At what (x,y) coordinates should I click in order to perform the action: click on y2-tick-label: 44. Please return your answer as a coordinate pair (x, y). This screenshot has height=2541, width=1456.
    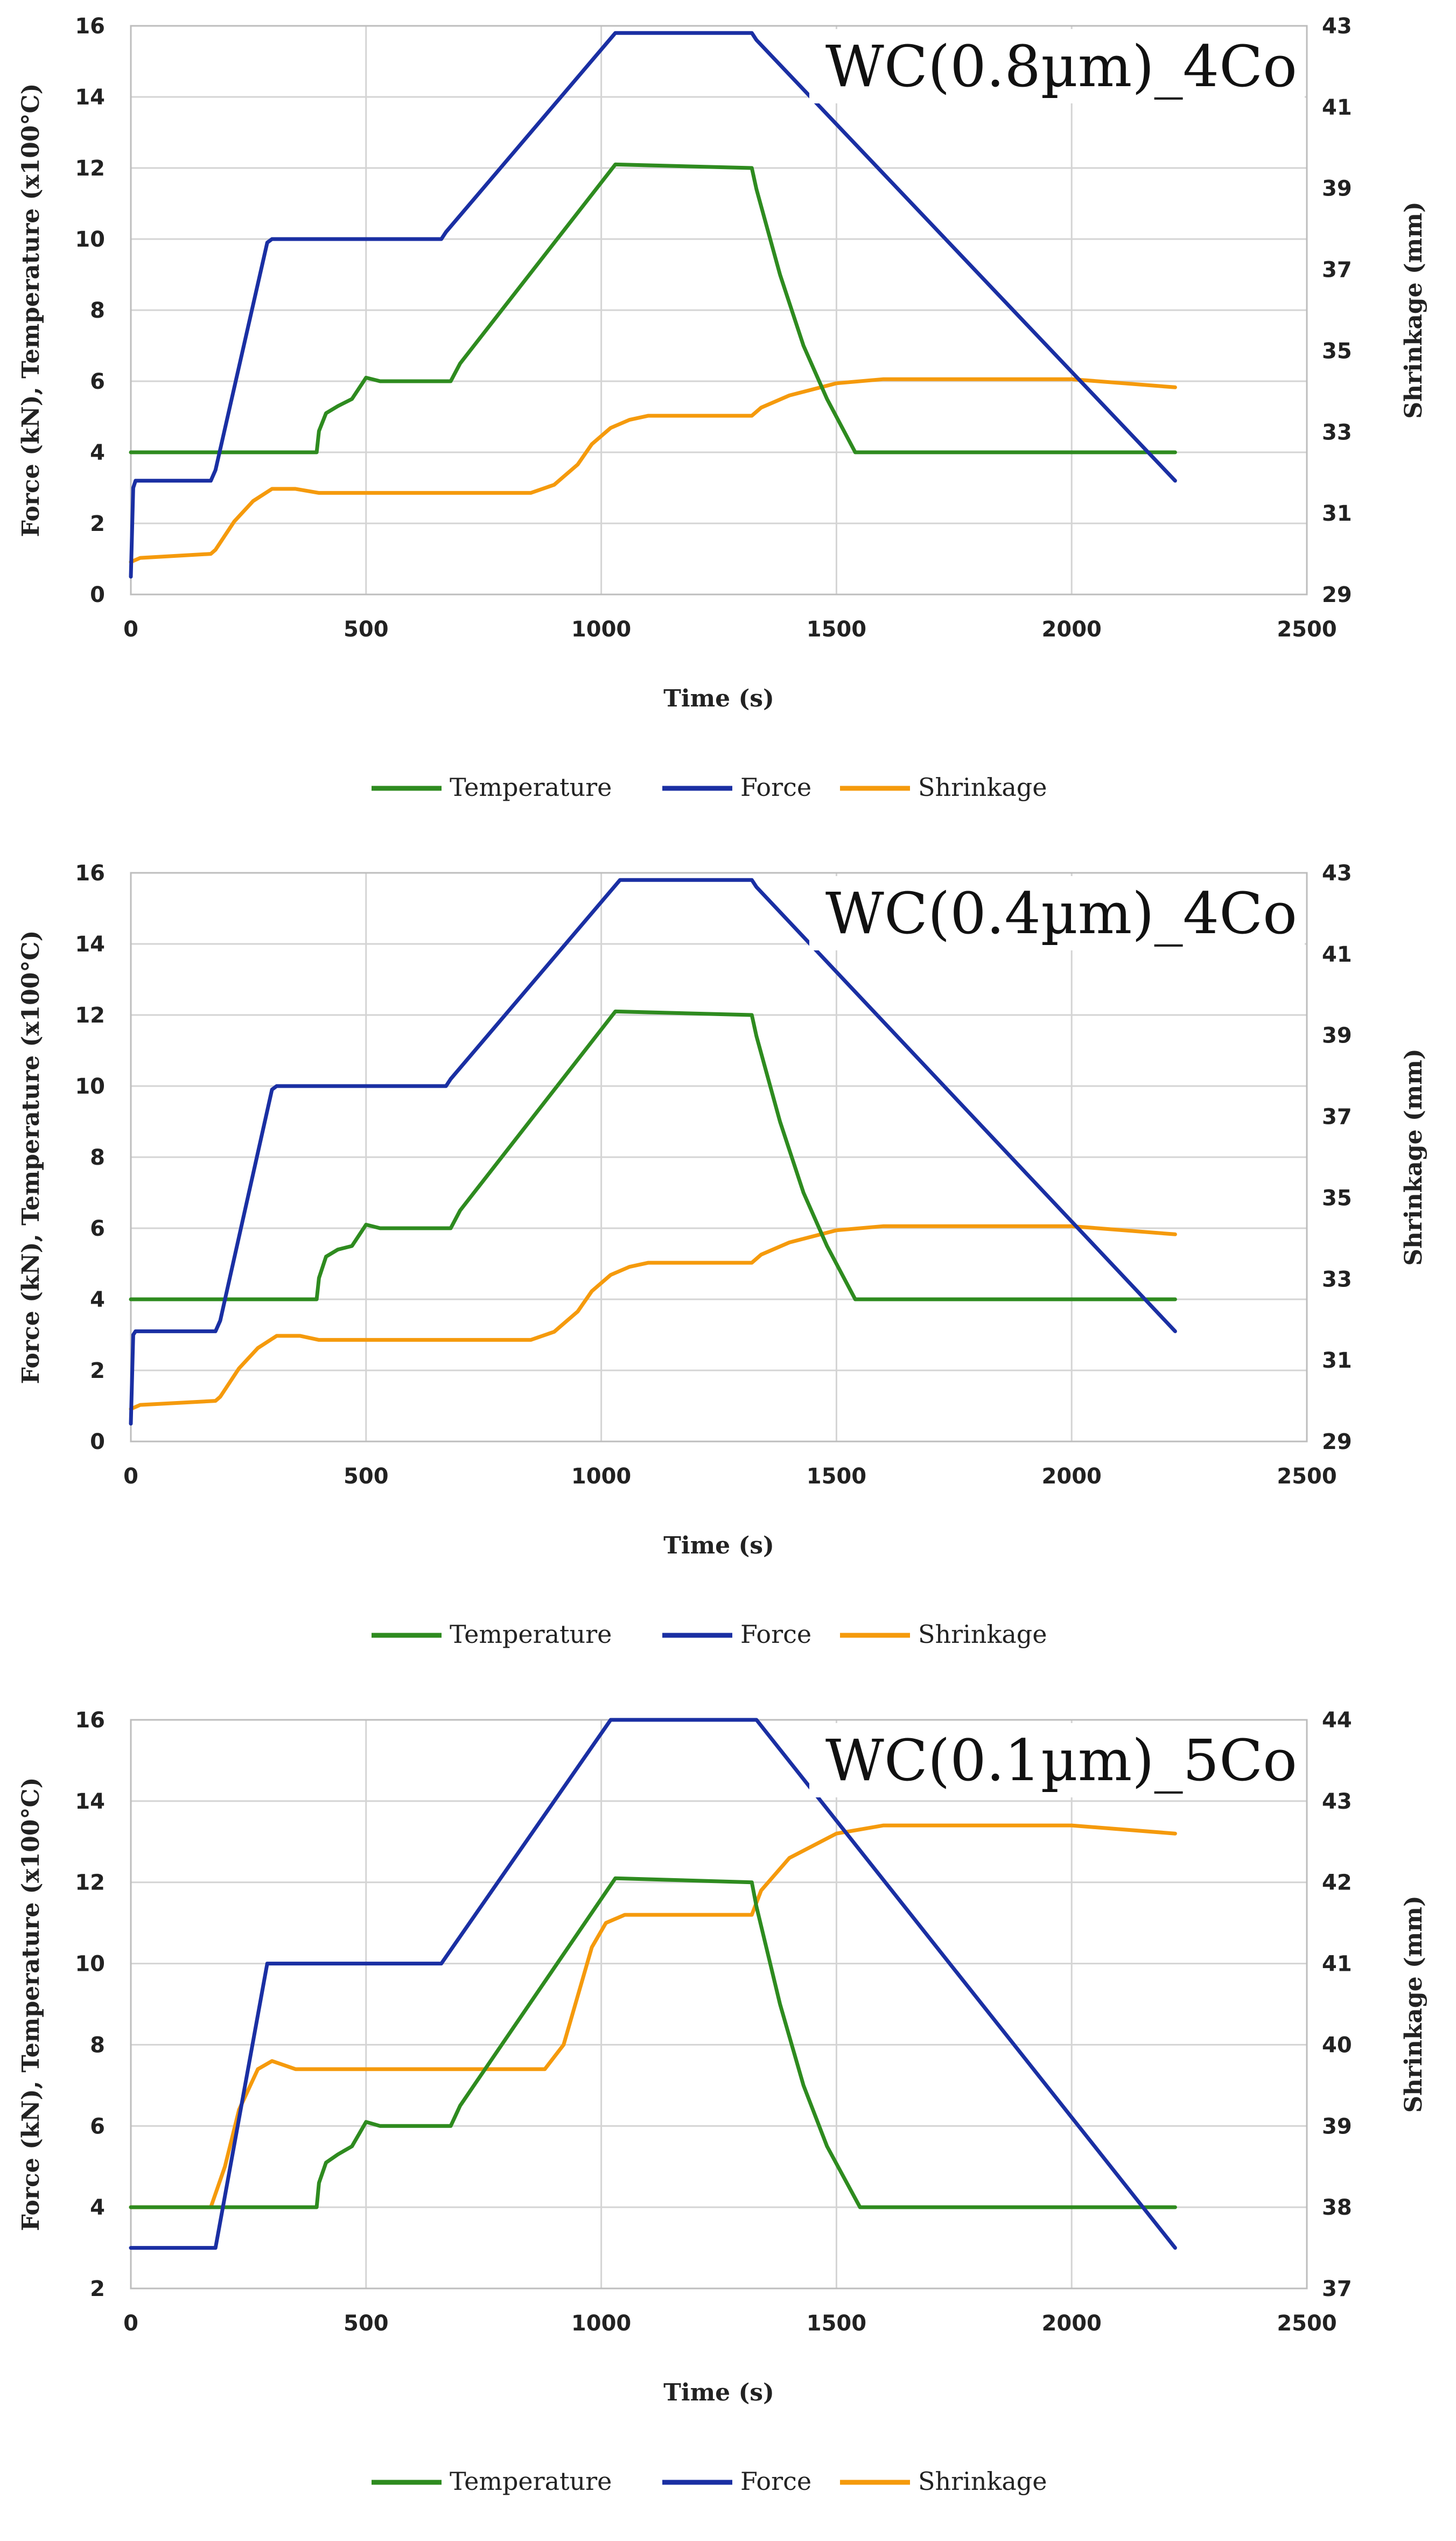
    Looking at the image, I should click on (1337, 1720).